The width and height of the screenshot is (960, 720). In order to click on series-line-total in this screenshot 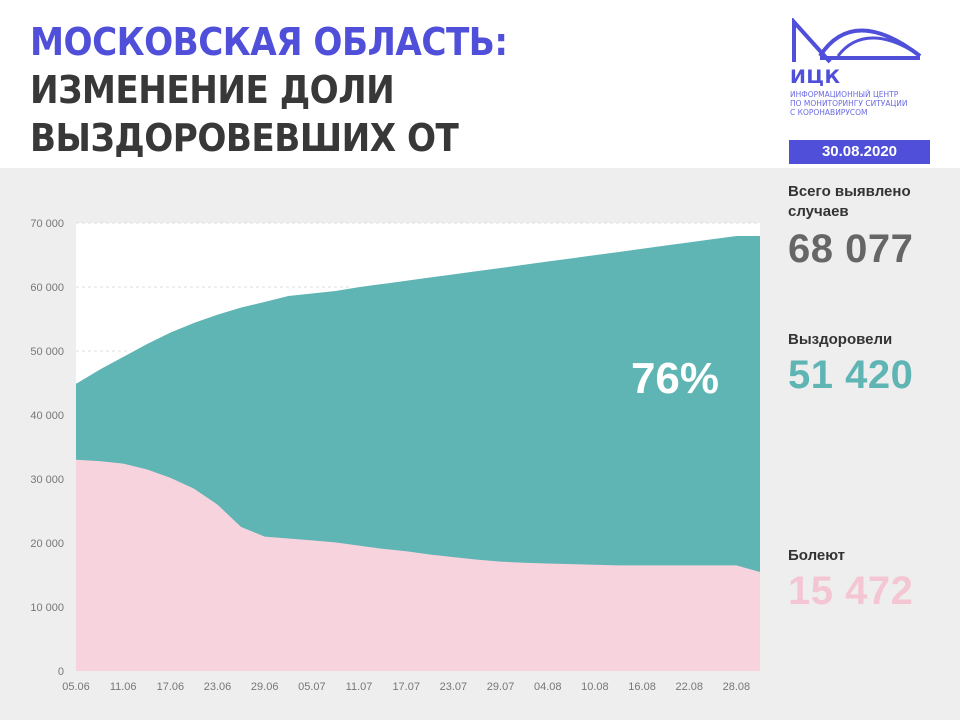, I will do `click(417, 309)`.